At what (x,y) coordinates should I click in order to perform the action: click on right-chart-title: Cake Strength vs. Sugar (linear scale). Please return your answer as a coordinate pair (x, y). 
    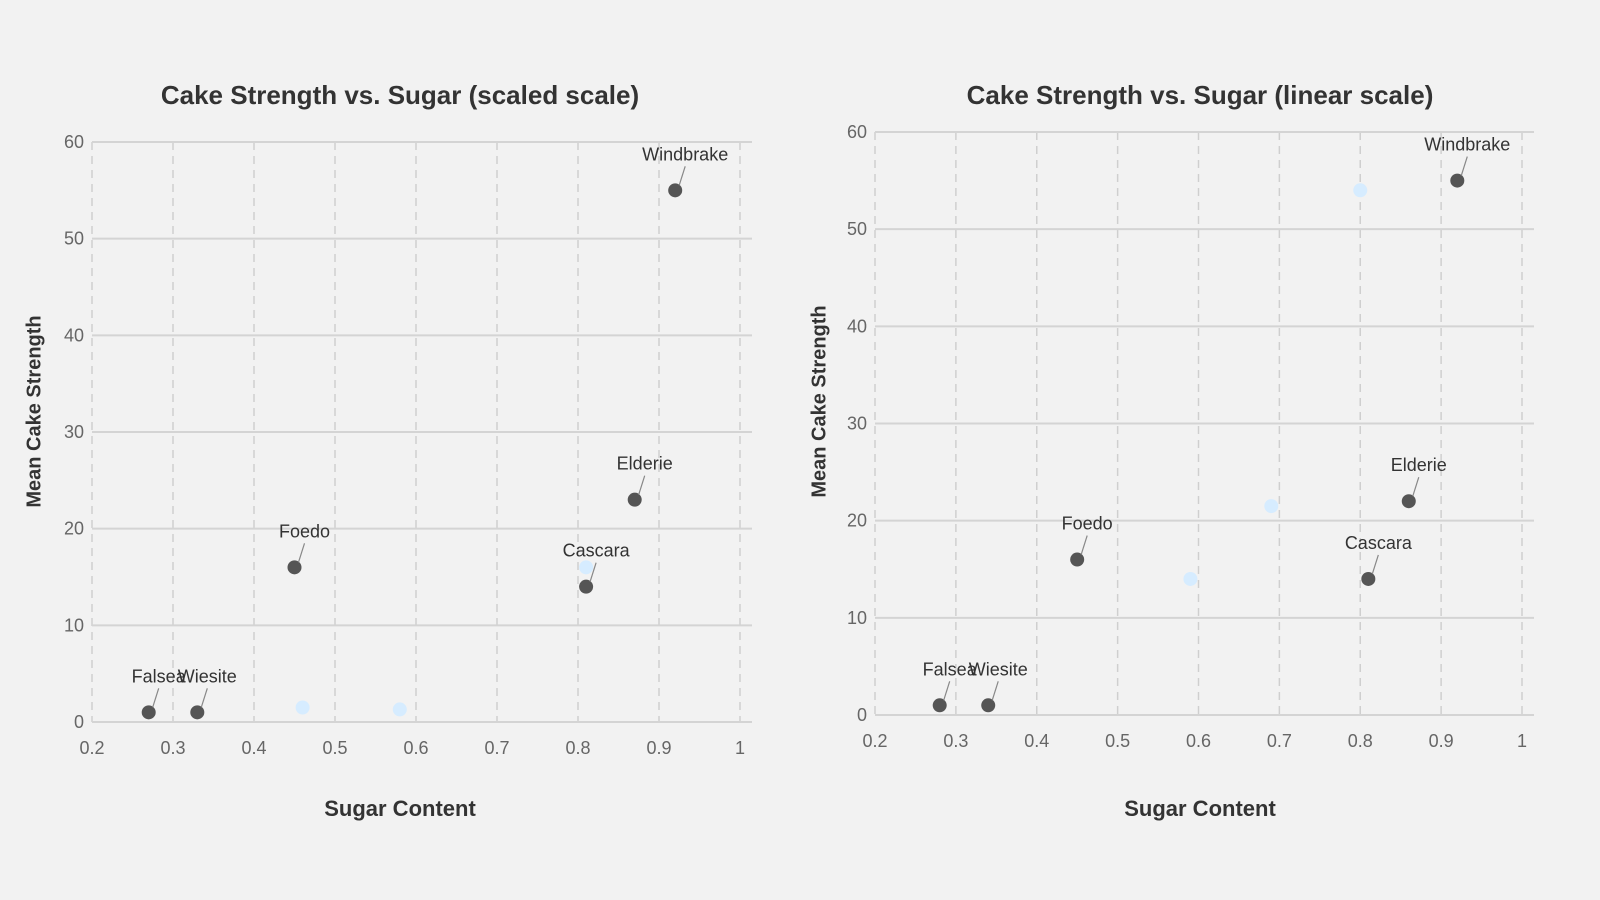
    Looking at the image, I should click on (1200, 95).